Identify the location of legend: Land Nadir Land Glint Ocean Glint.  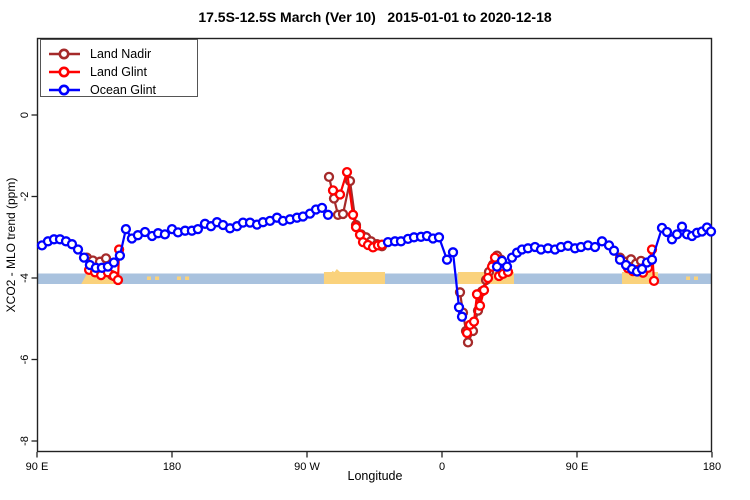
(119, 68).